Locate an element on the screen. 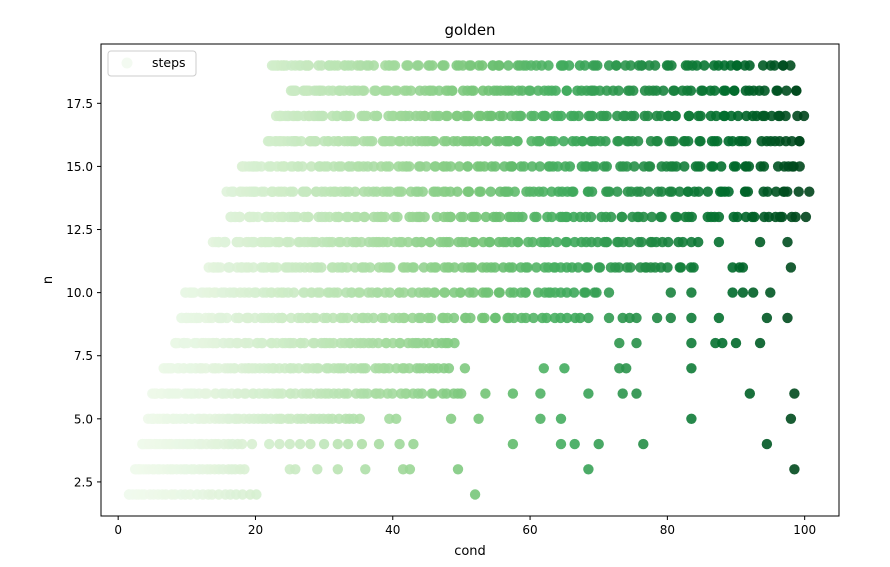 This screenshot has width=890, height=567. y-axis-label: n is located at coordinates (48, 280).